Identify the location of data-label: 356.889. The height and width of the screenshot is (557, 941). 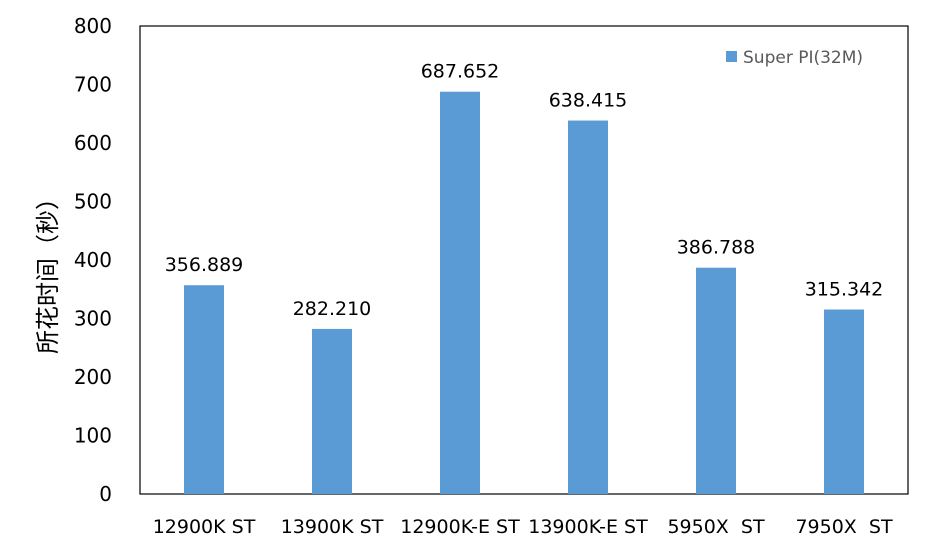
(204, 265).